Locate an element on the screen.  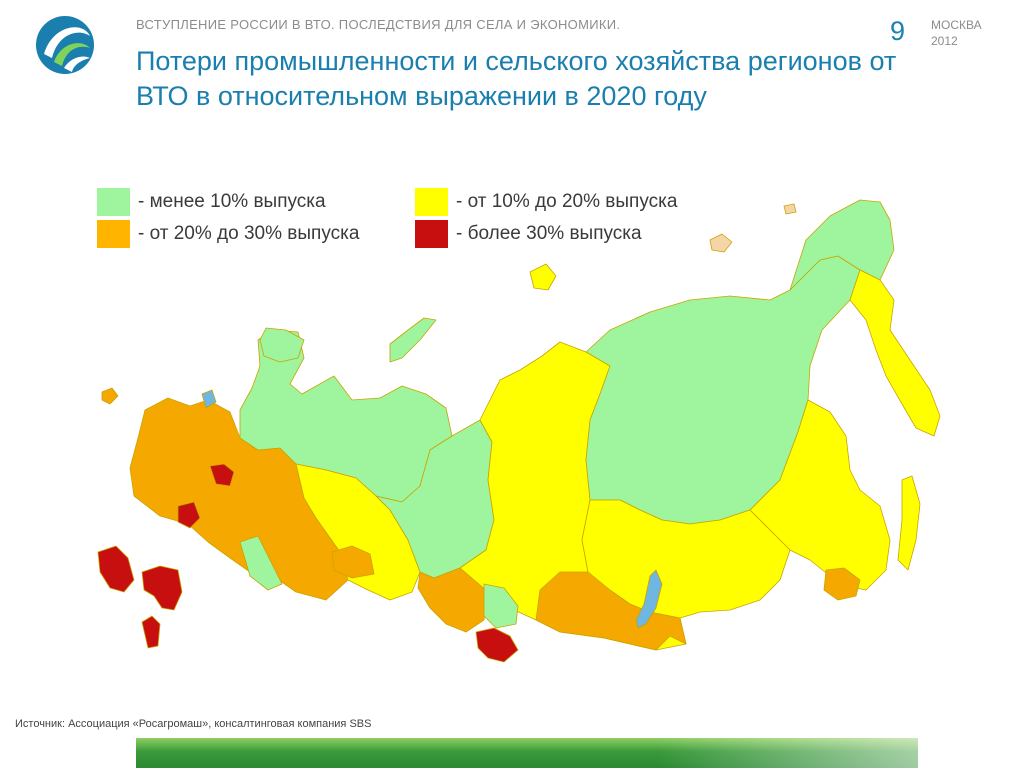
legend-swatch-red is located at coordinates (431, 234).